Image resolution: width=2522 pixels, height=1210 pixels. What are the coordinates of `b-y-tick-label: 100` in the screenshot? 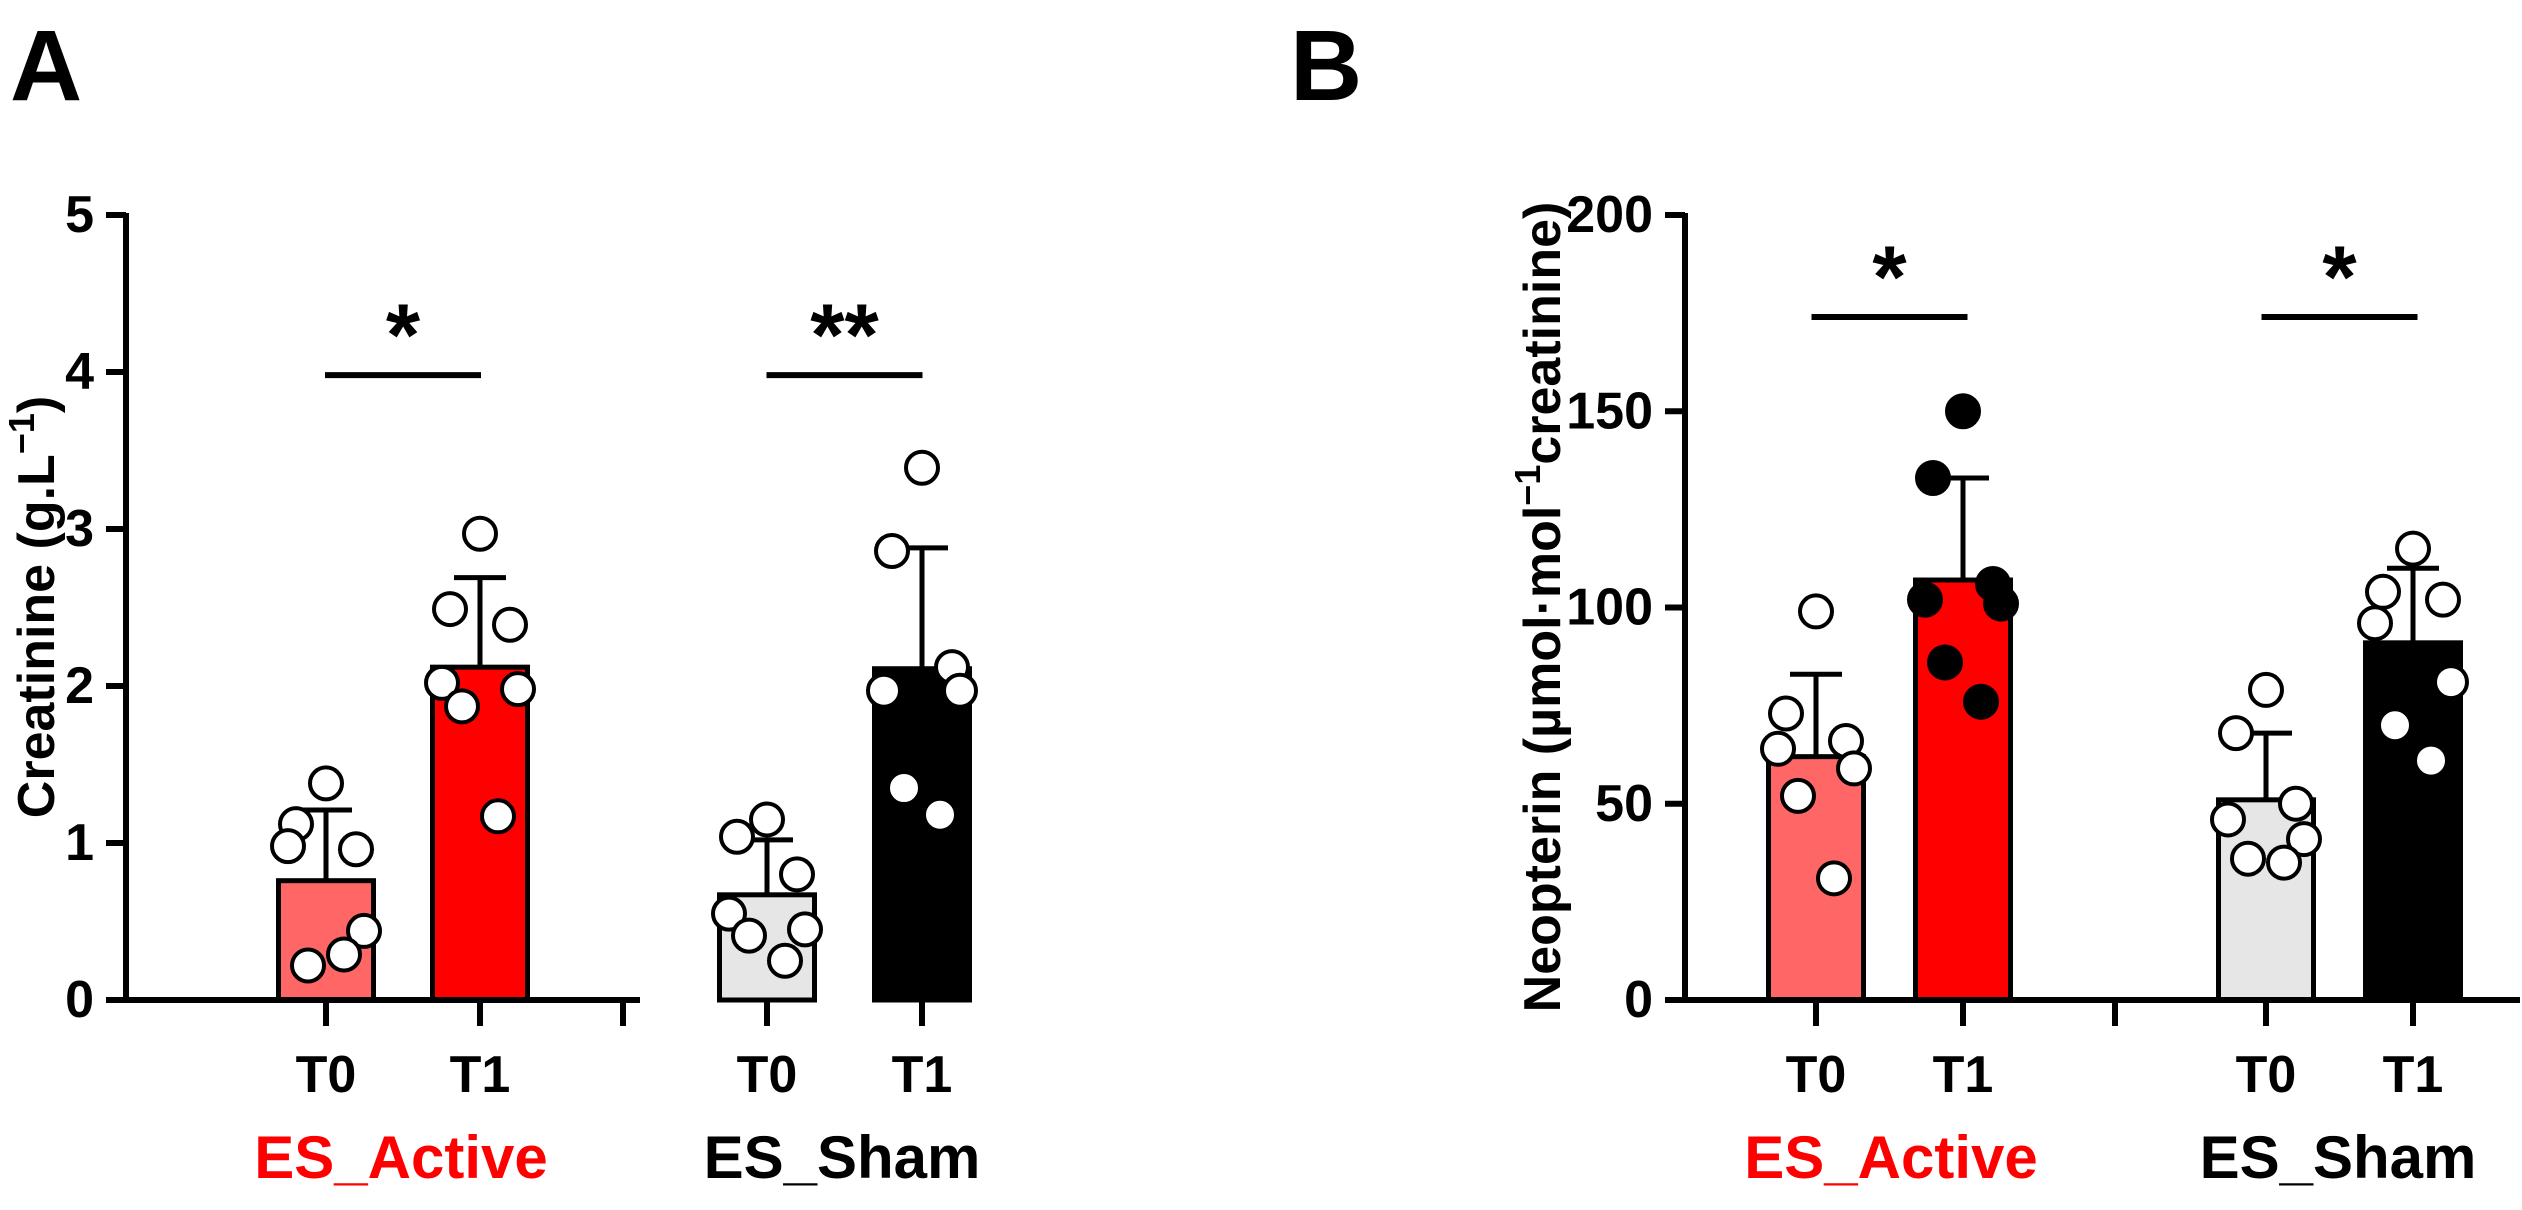 It's located at (1609, 608).